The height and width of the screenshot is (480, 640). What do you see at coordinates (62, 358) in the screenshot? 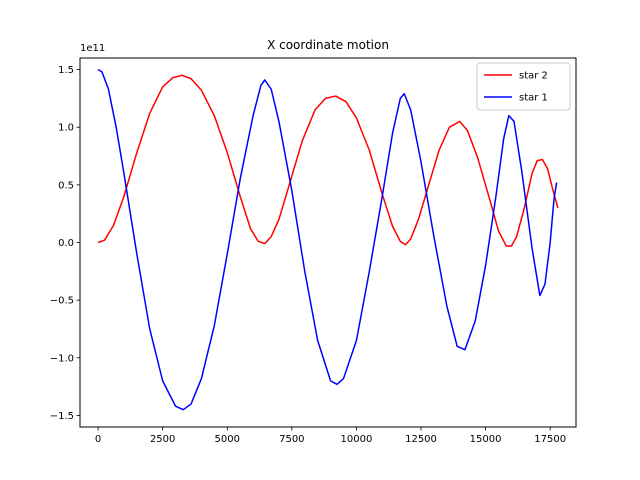
I see `y-tick-label: −1.0` at bounding box center [62, 358].